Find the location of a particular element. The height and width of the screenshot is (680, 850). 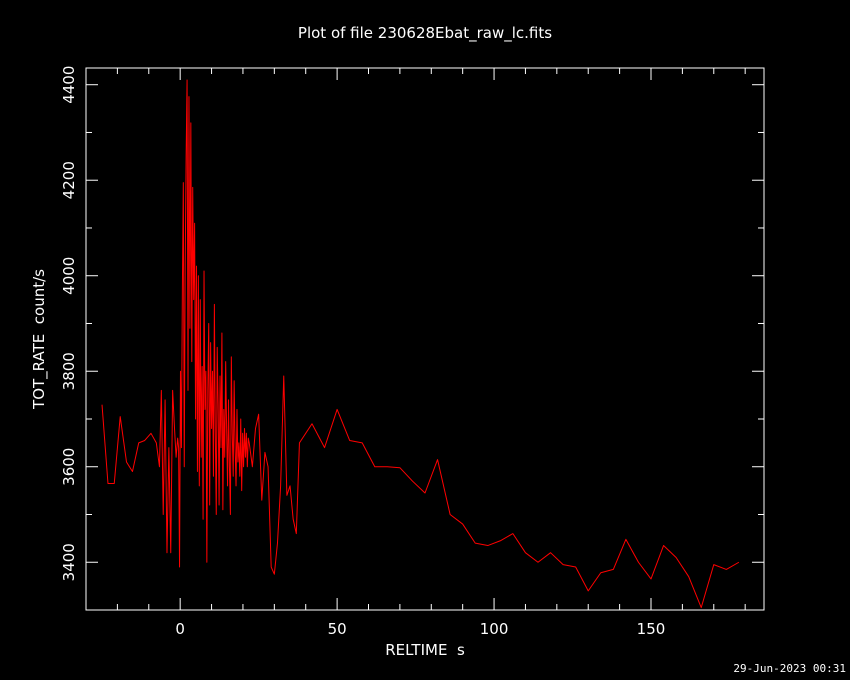

x-axis-label: RELTIME s is located at coordinates (425, 650).